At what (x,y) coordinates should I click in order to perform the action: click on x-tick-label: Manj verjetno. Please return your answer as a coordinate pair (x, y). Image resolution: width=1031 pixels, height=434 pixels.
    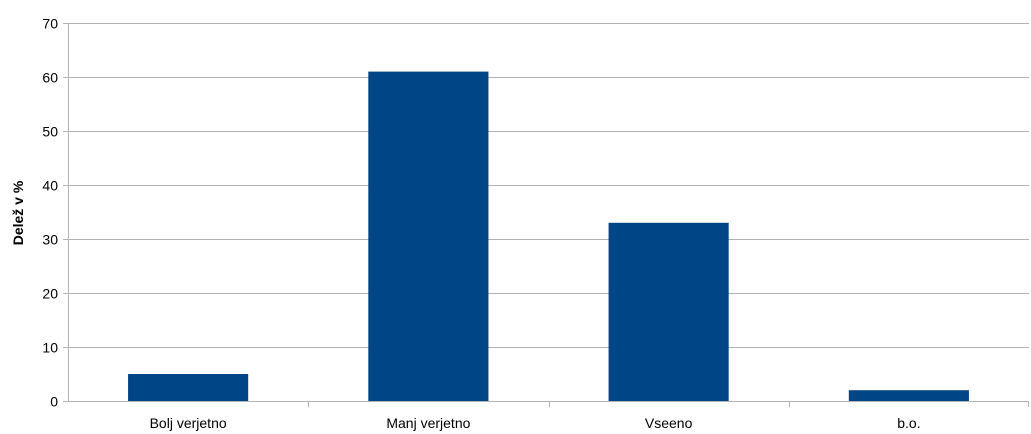
    Looking at the image, I should click on (428, 423).